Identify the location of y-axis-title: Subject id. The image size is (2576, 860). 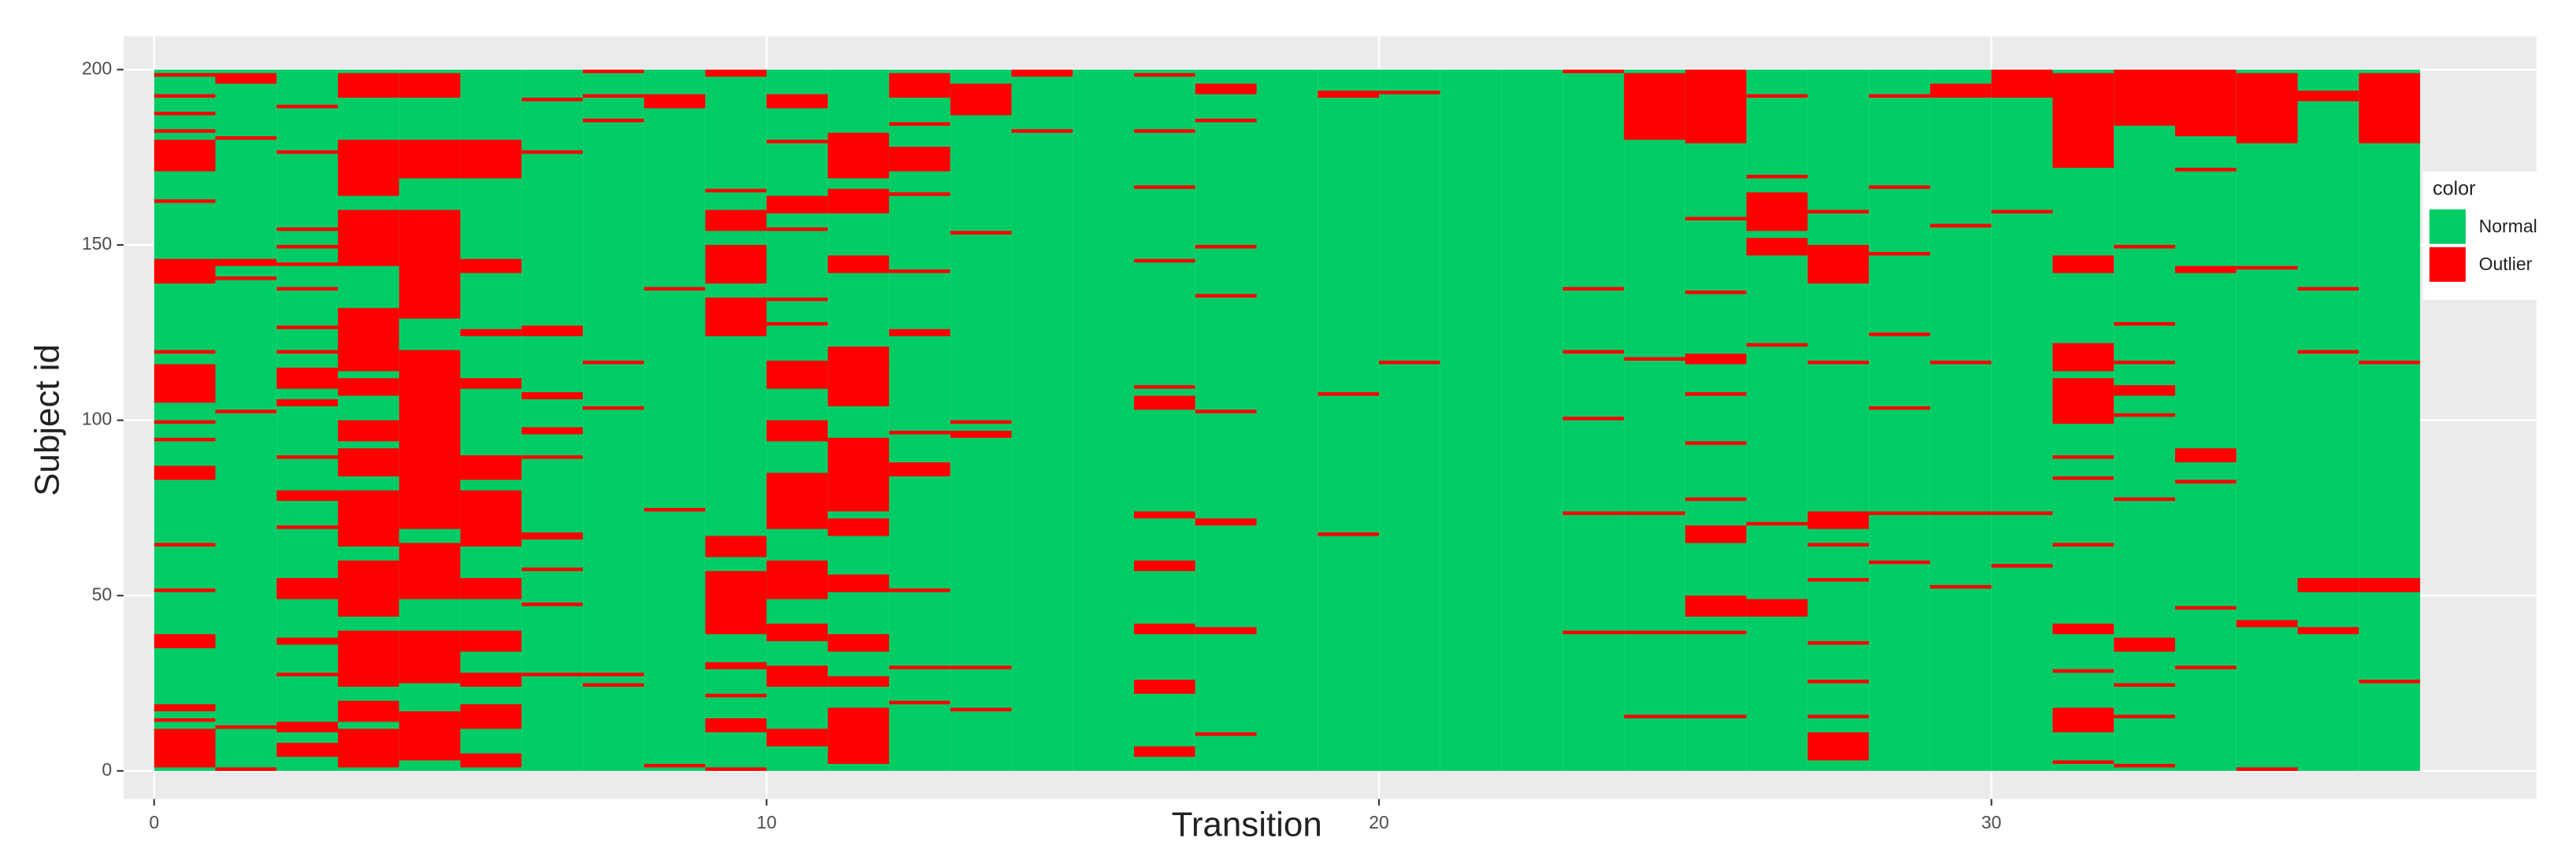
(47, 420).